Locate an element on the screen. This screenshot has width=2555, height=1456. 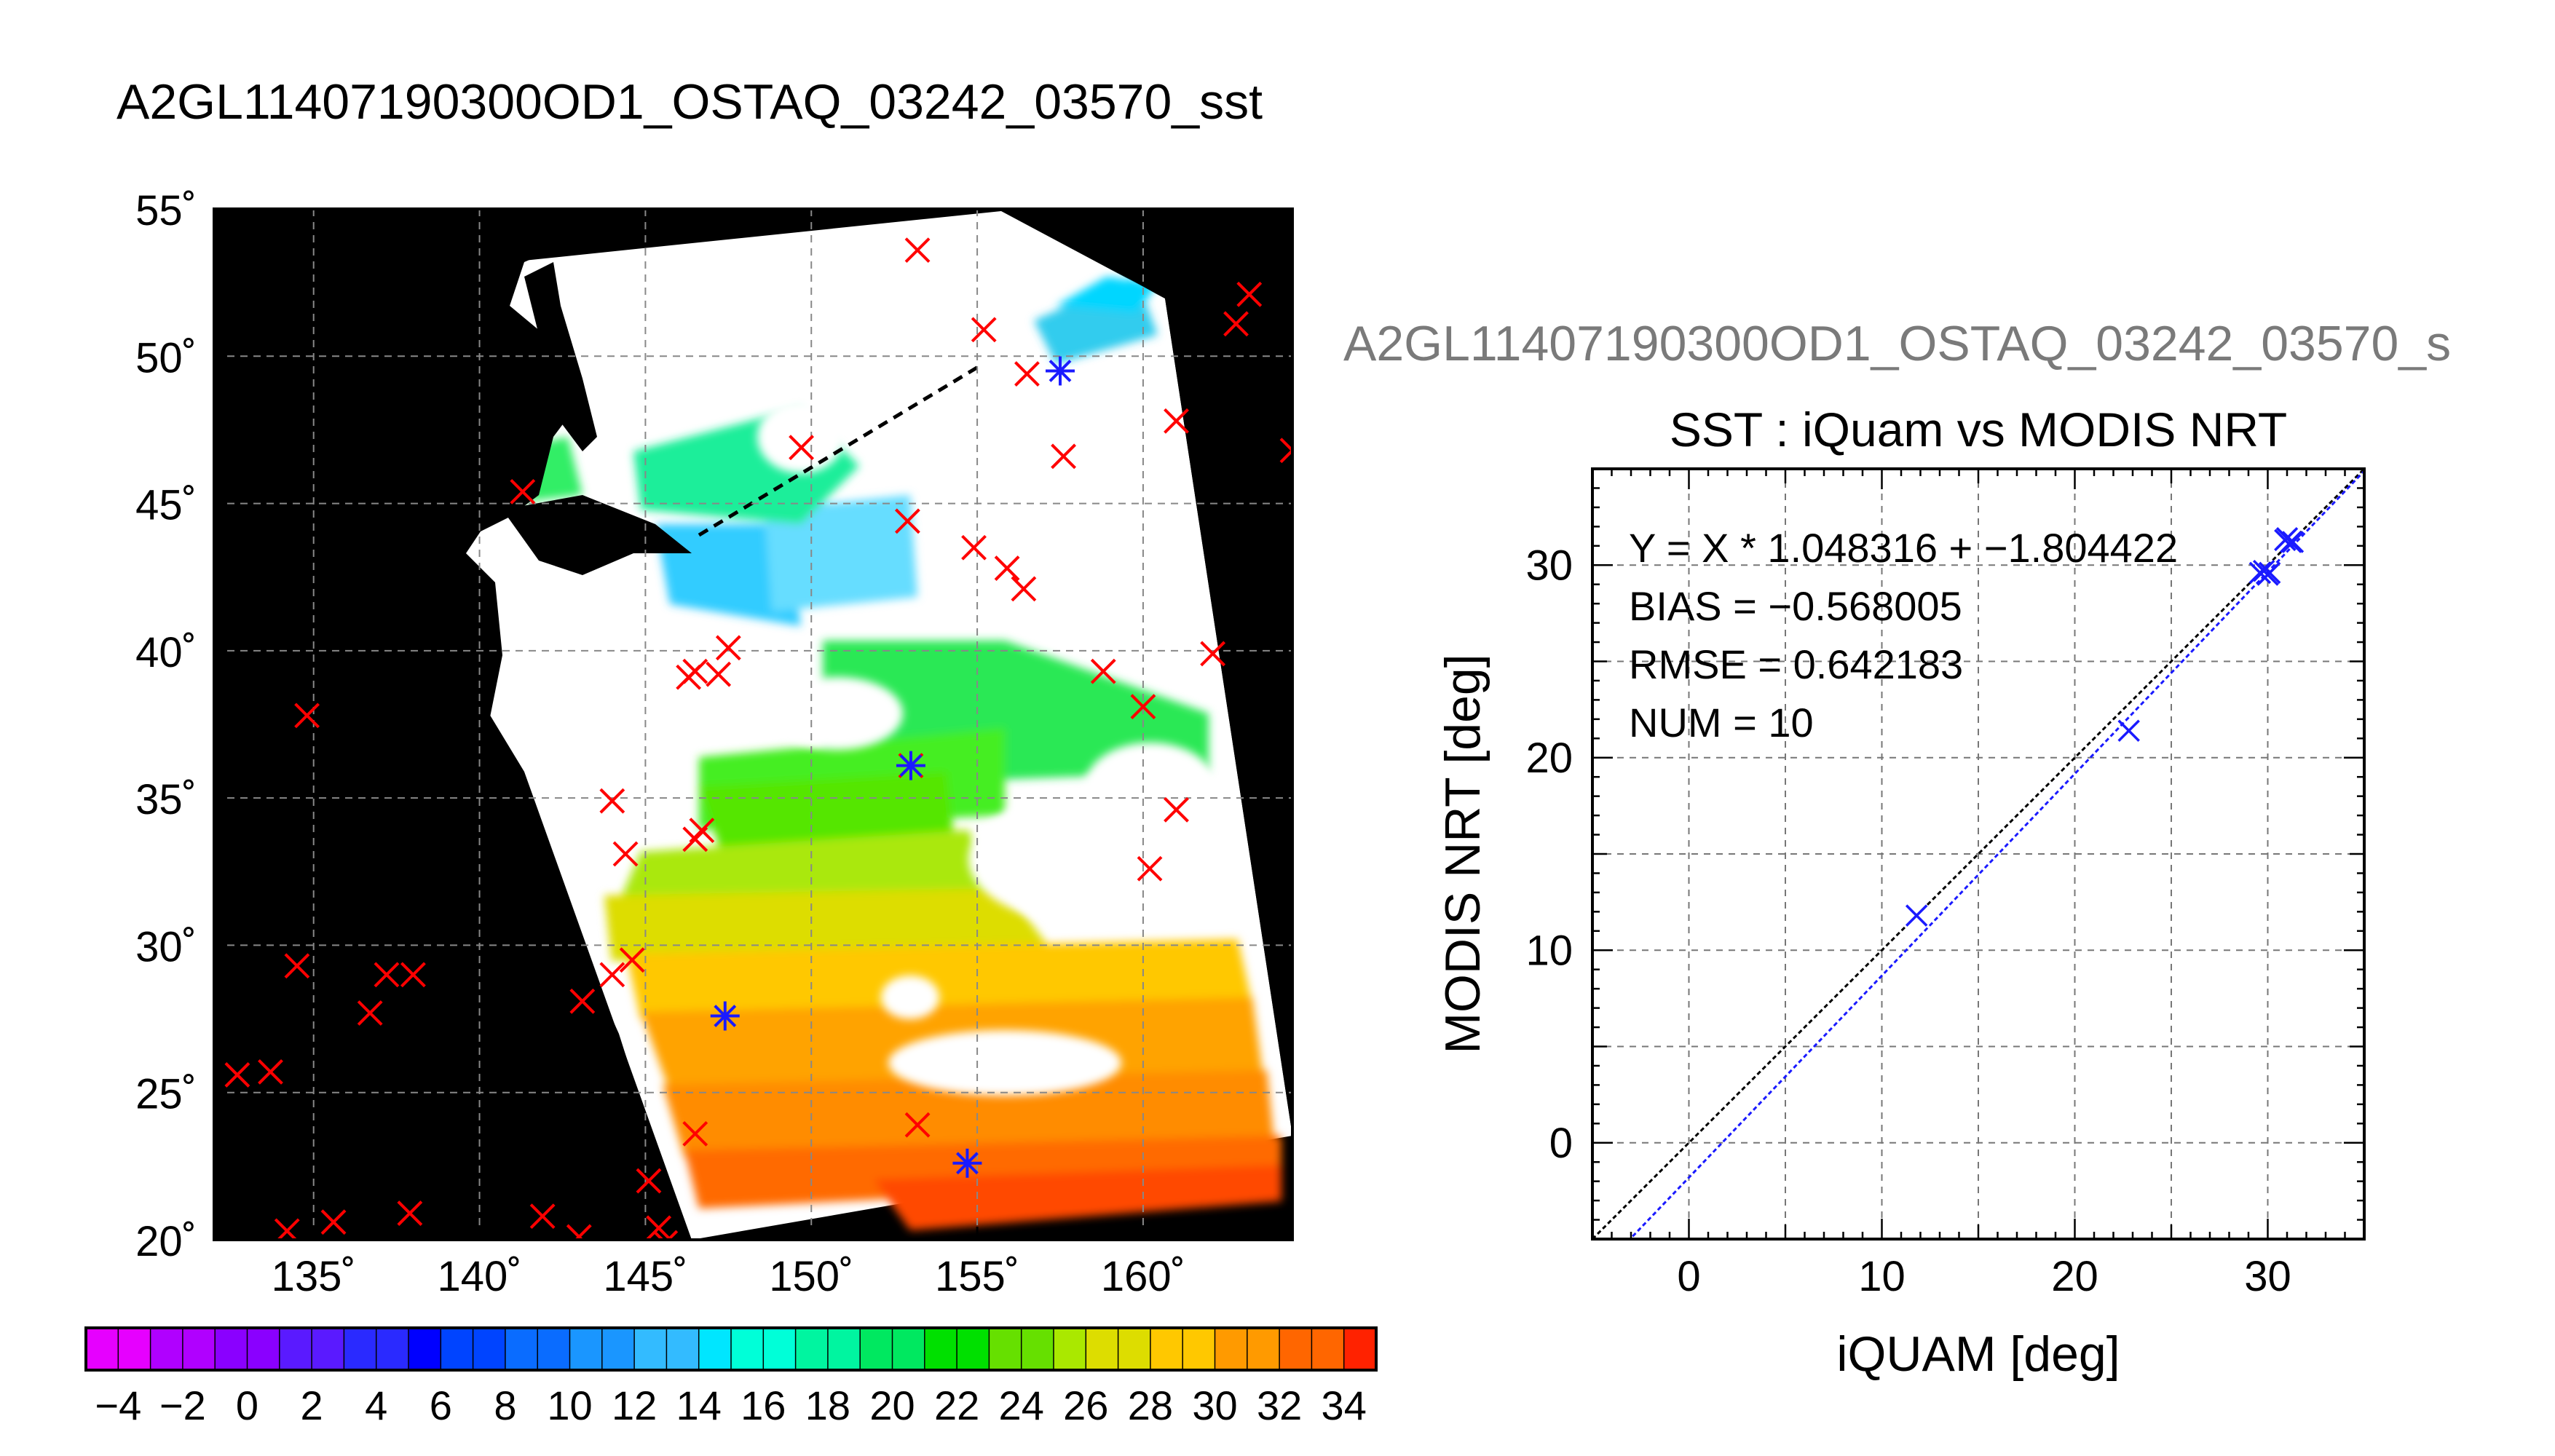
scatter-x-tick-label: 30 is located at coordinates (2267, 1276).